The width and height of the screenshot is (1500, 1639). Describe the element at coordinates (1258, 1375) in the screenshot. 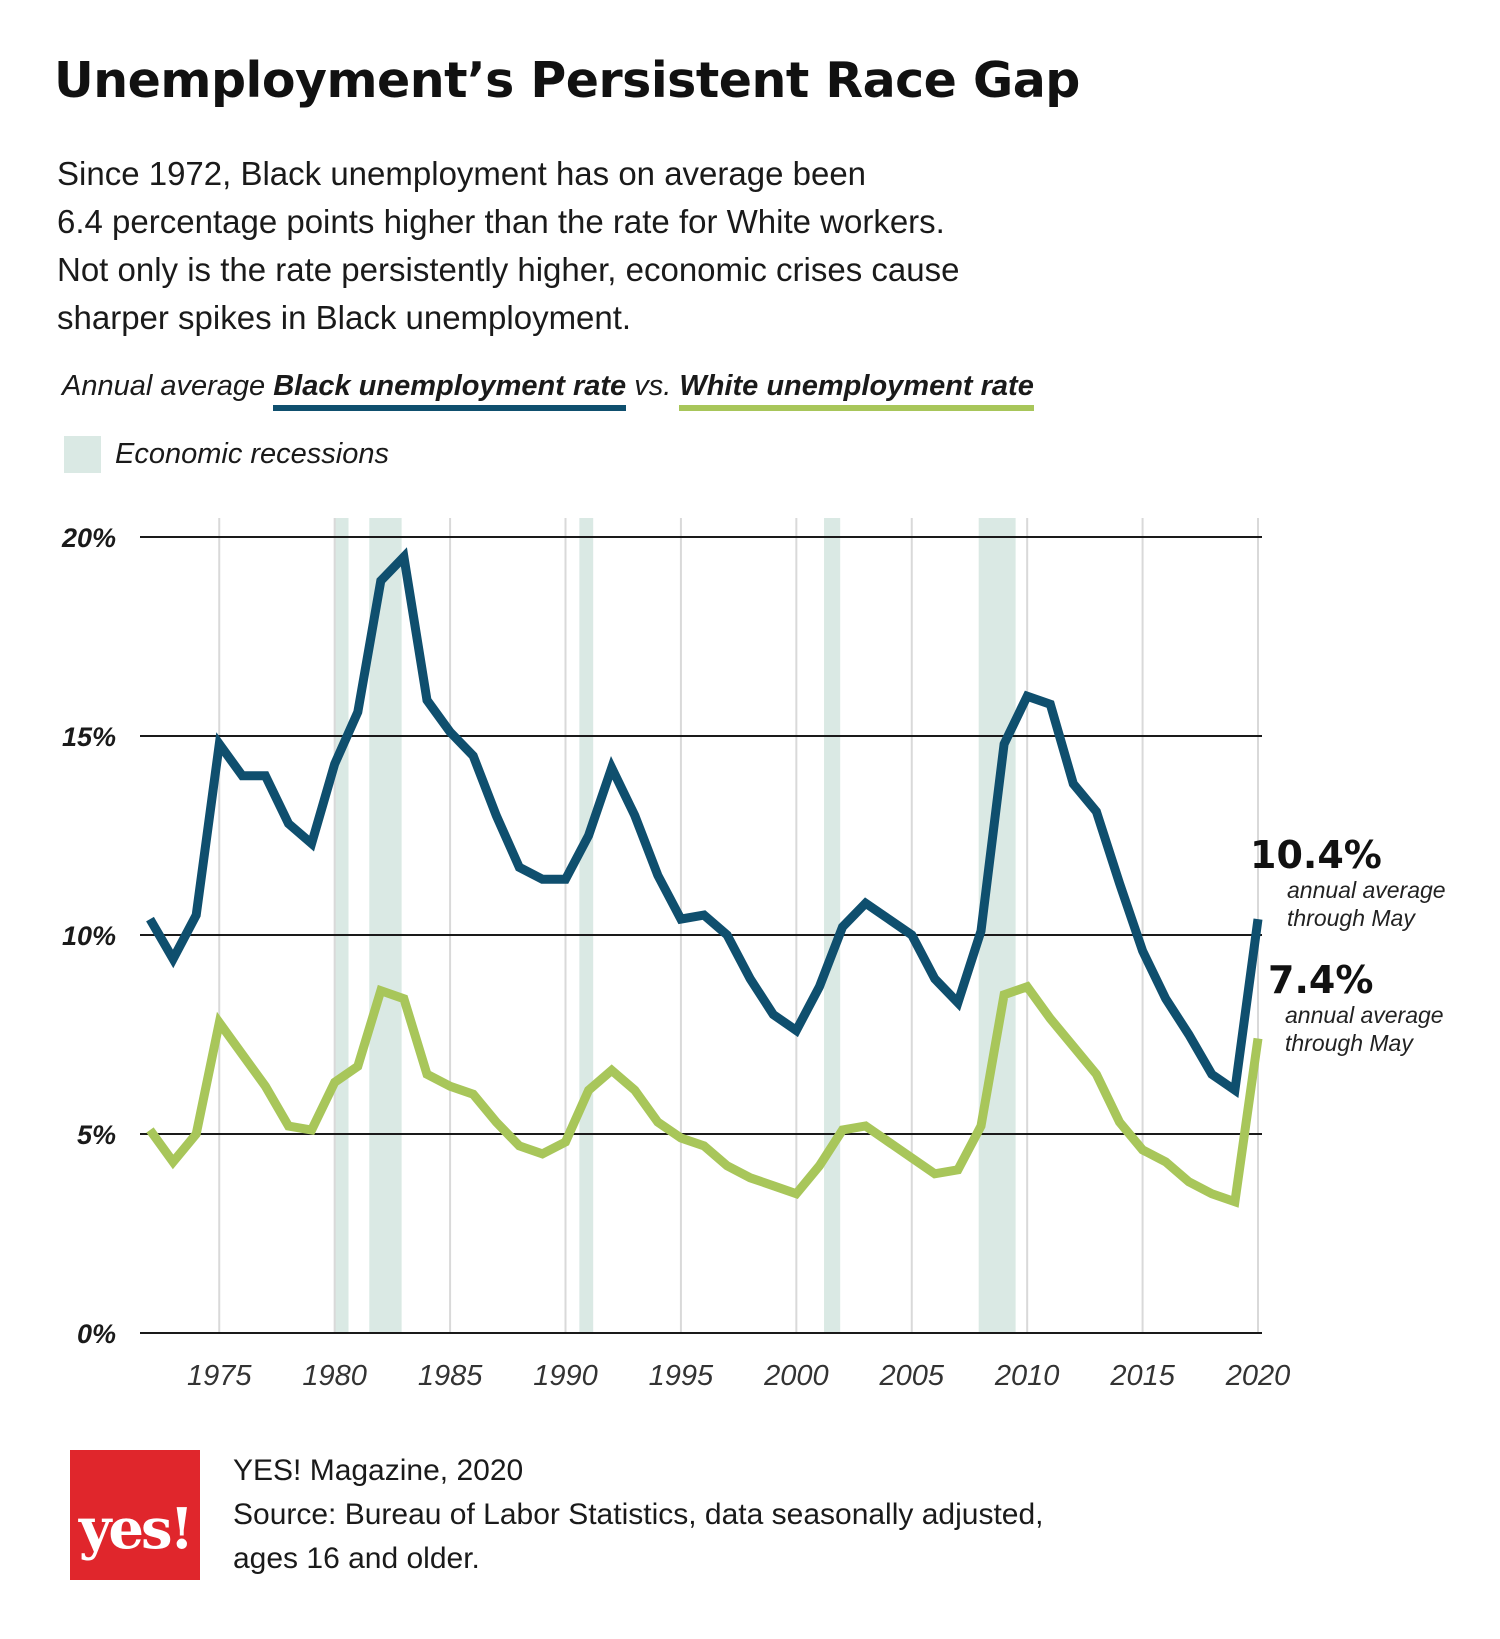

I see `x-tick-label: 2020` at that location.